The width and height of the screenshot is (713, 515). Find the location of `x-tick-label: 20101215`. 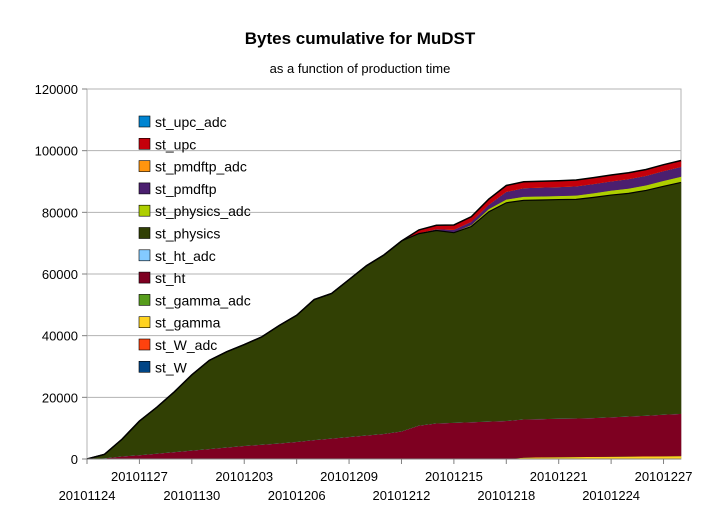

x-tick-label: 20101215 is located at coordinates (454, 476).